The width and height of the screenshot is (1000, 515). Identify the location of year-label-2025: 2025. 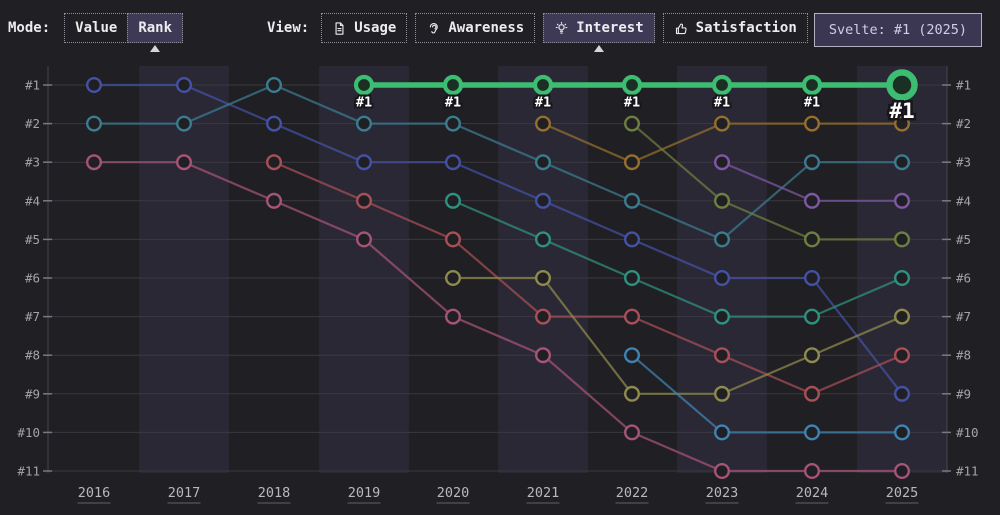
(902, 493).